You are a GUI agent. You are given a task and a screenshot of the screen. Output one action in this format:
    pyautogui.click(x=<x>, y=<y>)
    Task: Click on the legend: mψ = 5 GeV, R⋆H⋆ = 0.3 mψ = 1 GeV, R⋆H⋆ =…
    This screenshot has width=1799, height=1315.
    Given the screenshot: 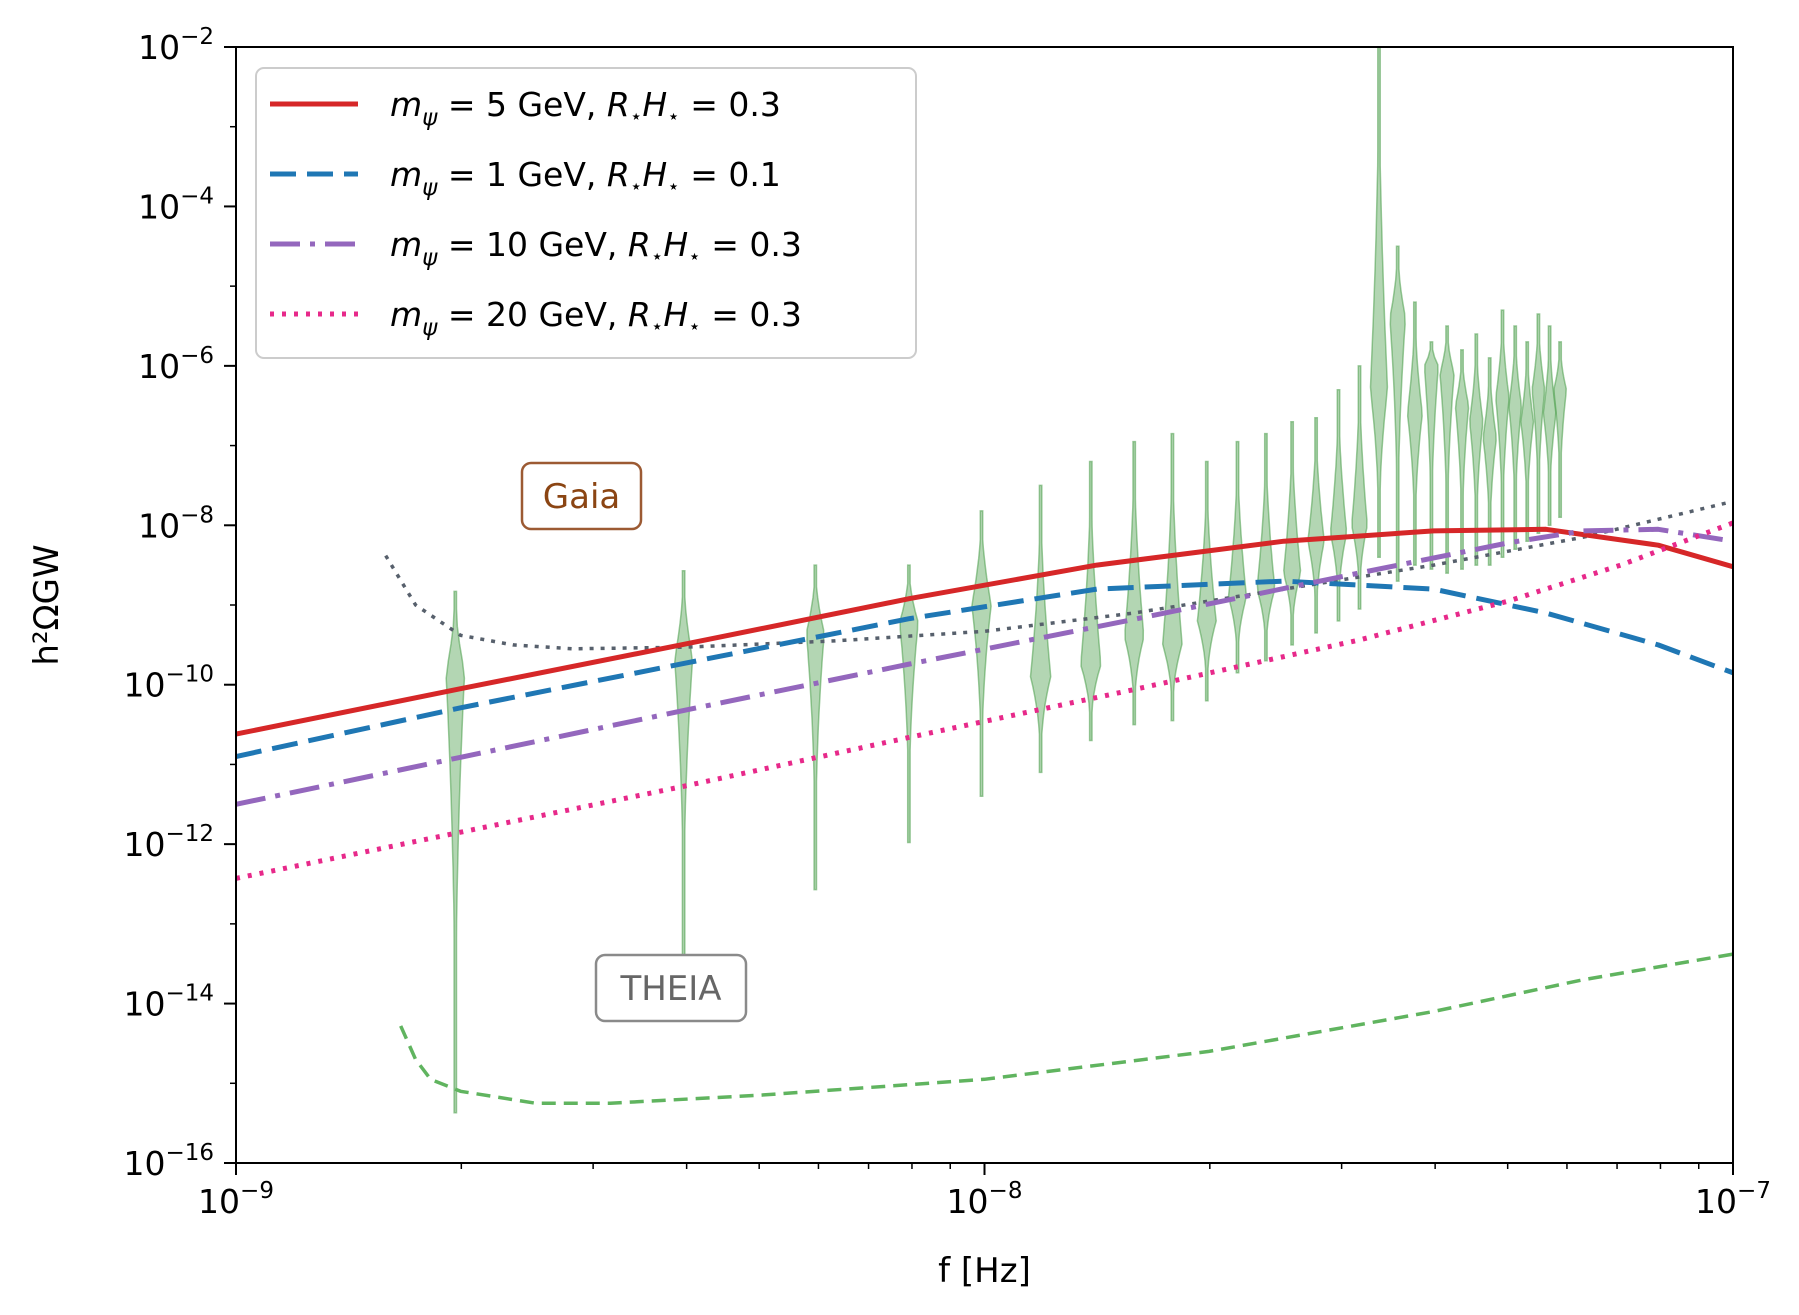 What is the action you would take?
    pyautogui.click(x=586, y=213)
    